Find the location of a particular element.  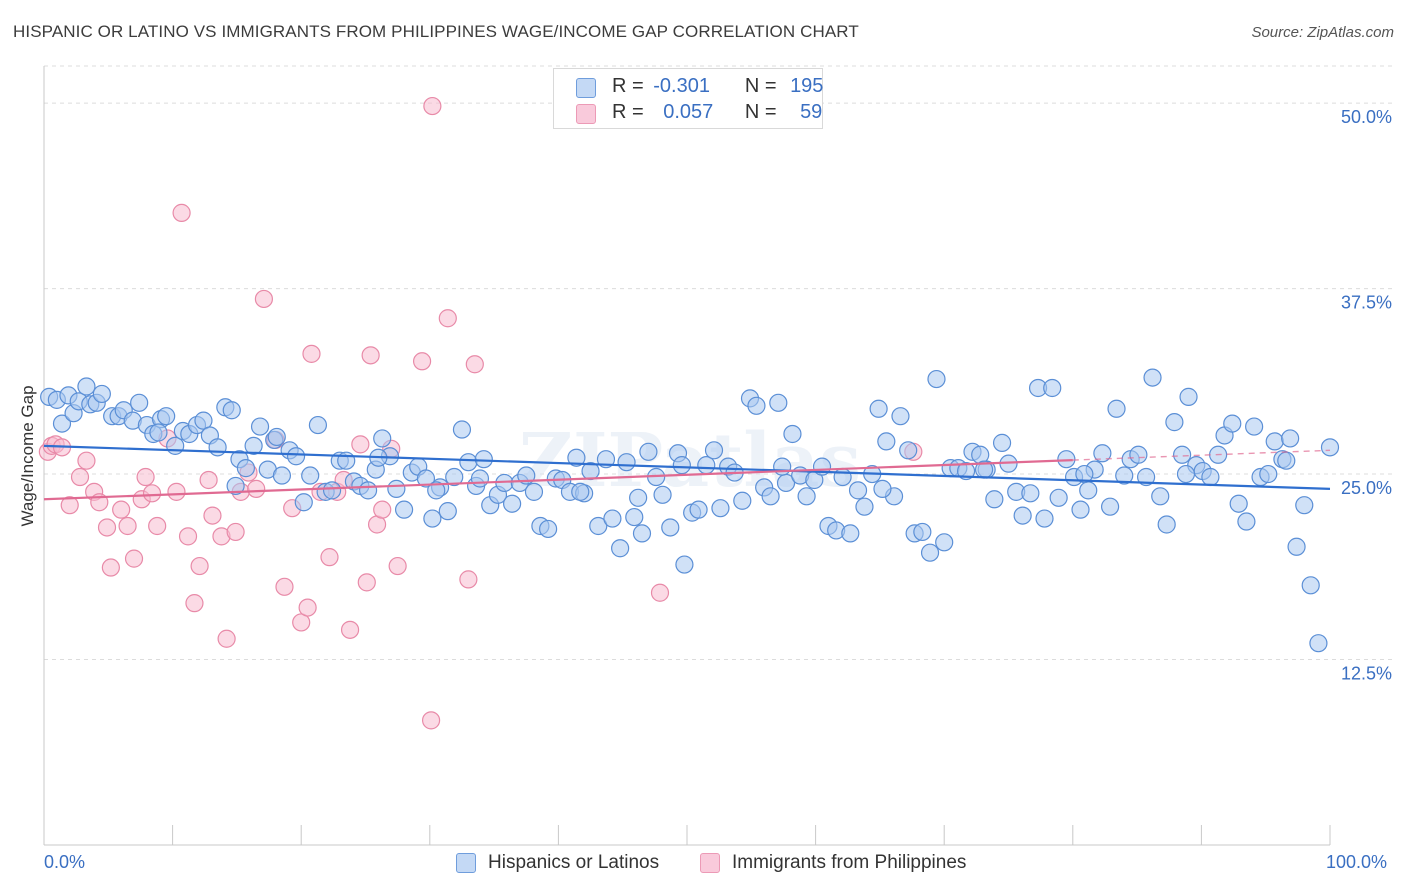

x-axis-min-label: 0.0% is located at coordinates (65, 862).